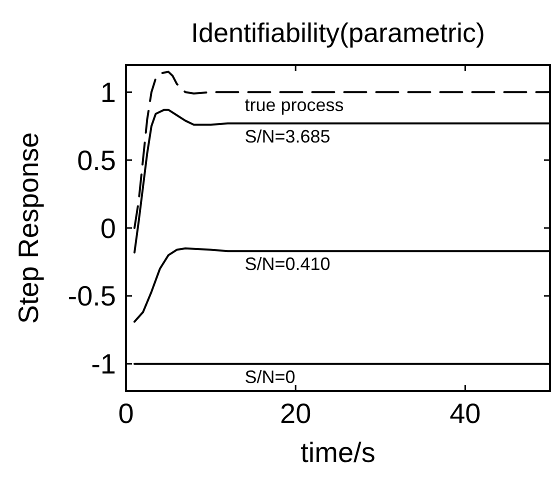  Describe the element at coordinates (270, 376) in the screenshot. I see `legend-label: S/N=0` at that location.